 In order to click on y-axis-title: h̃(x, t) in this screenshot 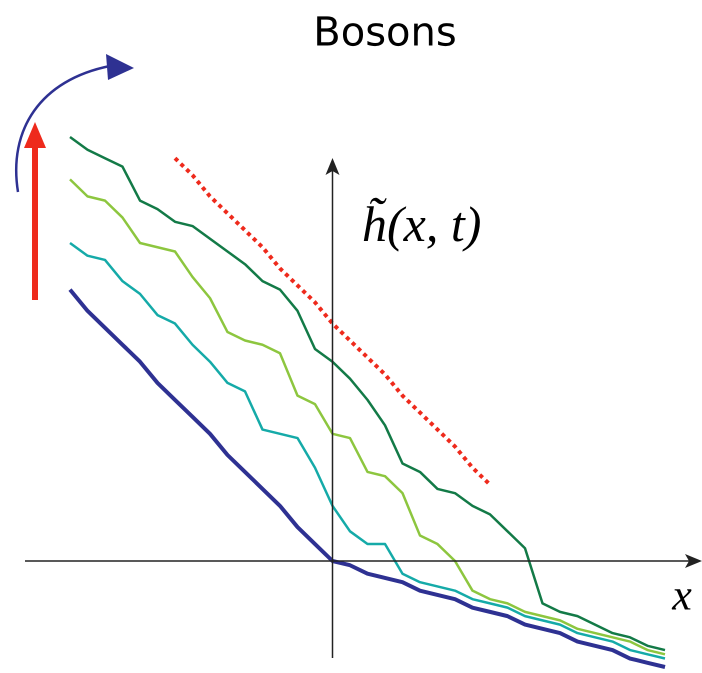, I will do `click(422, 224)`.